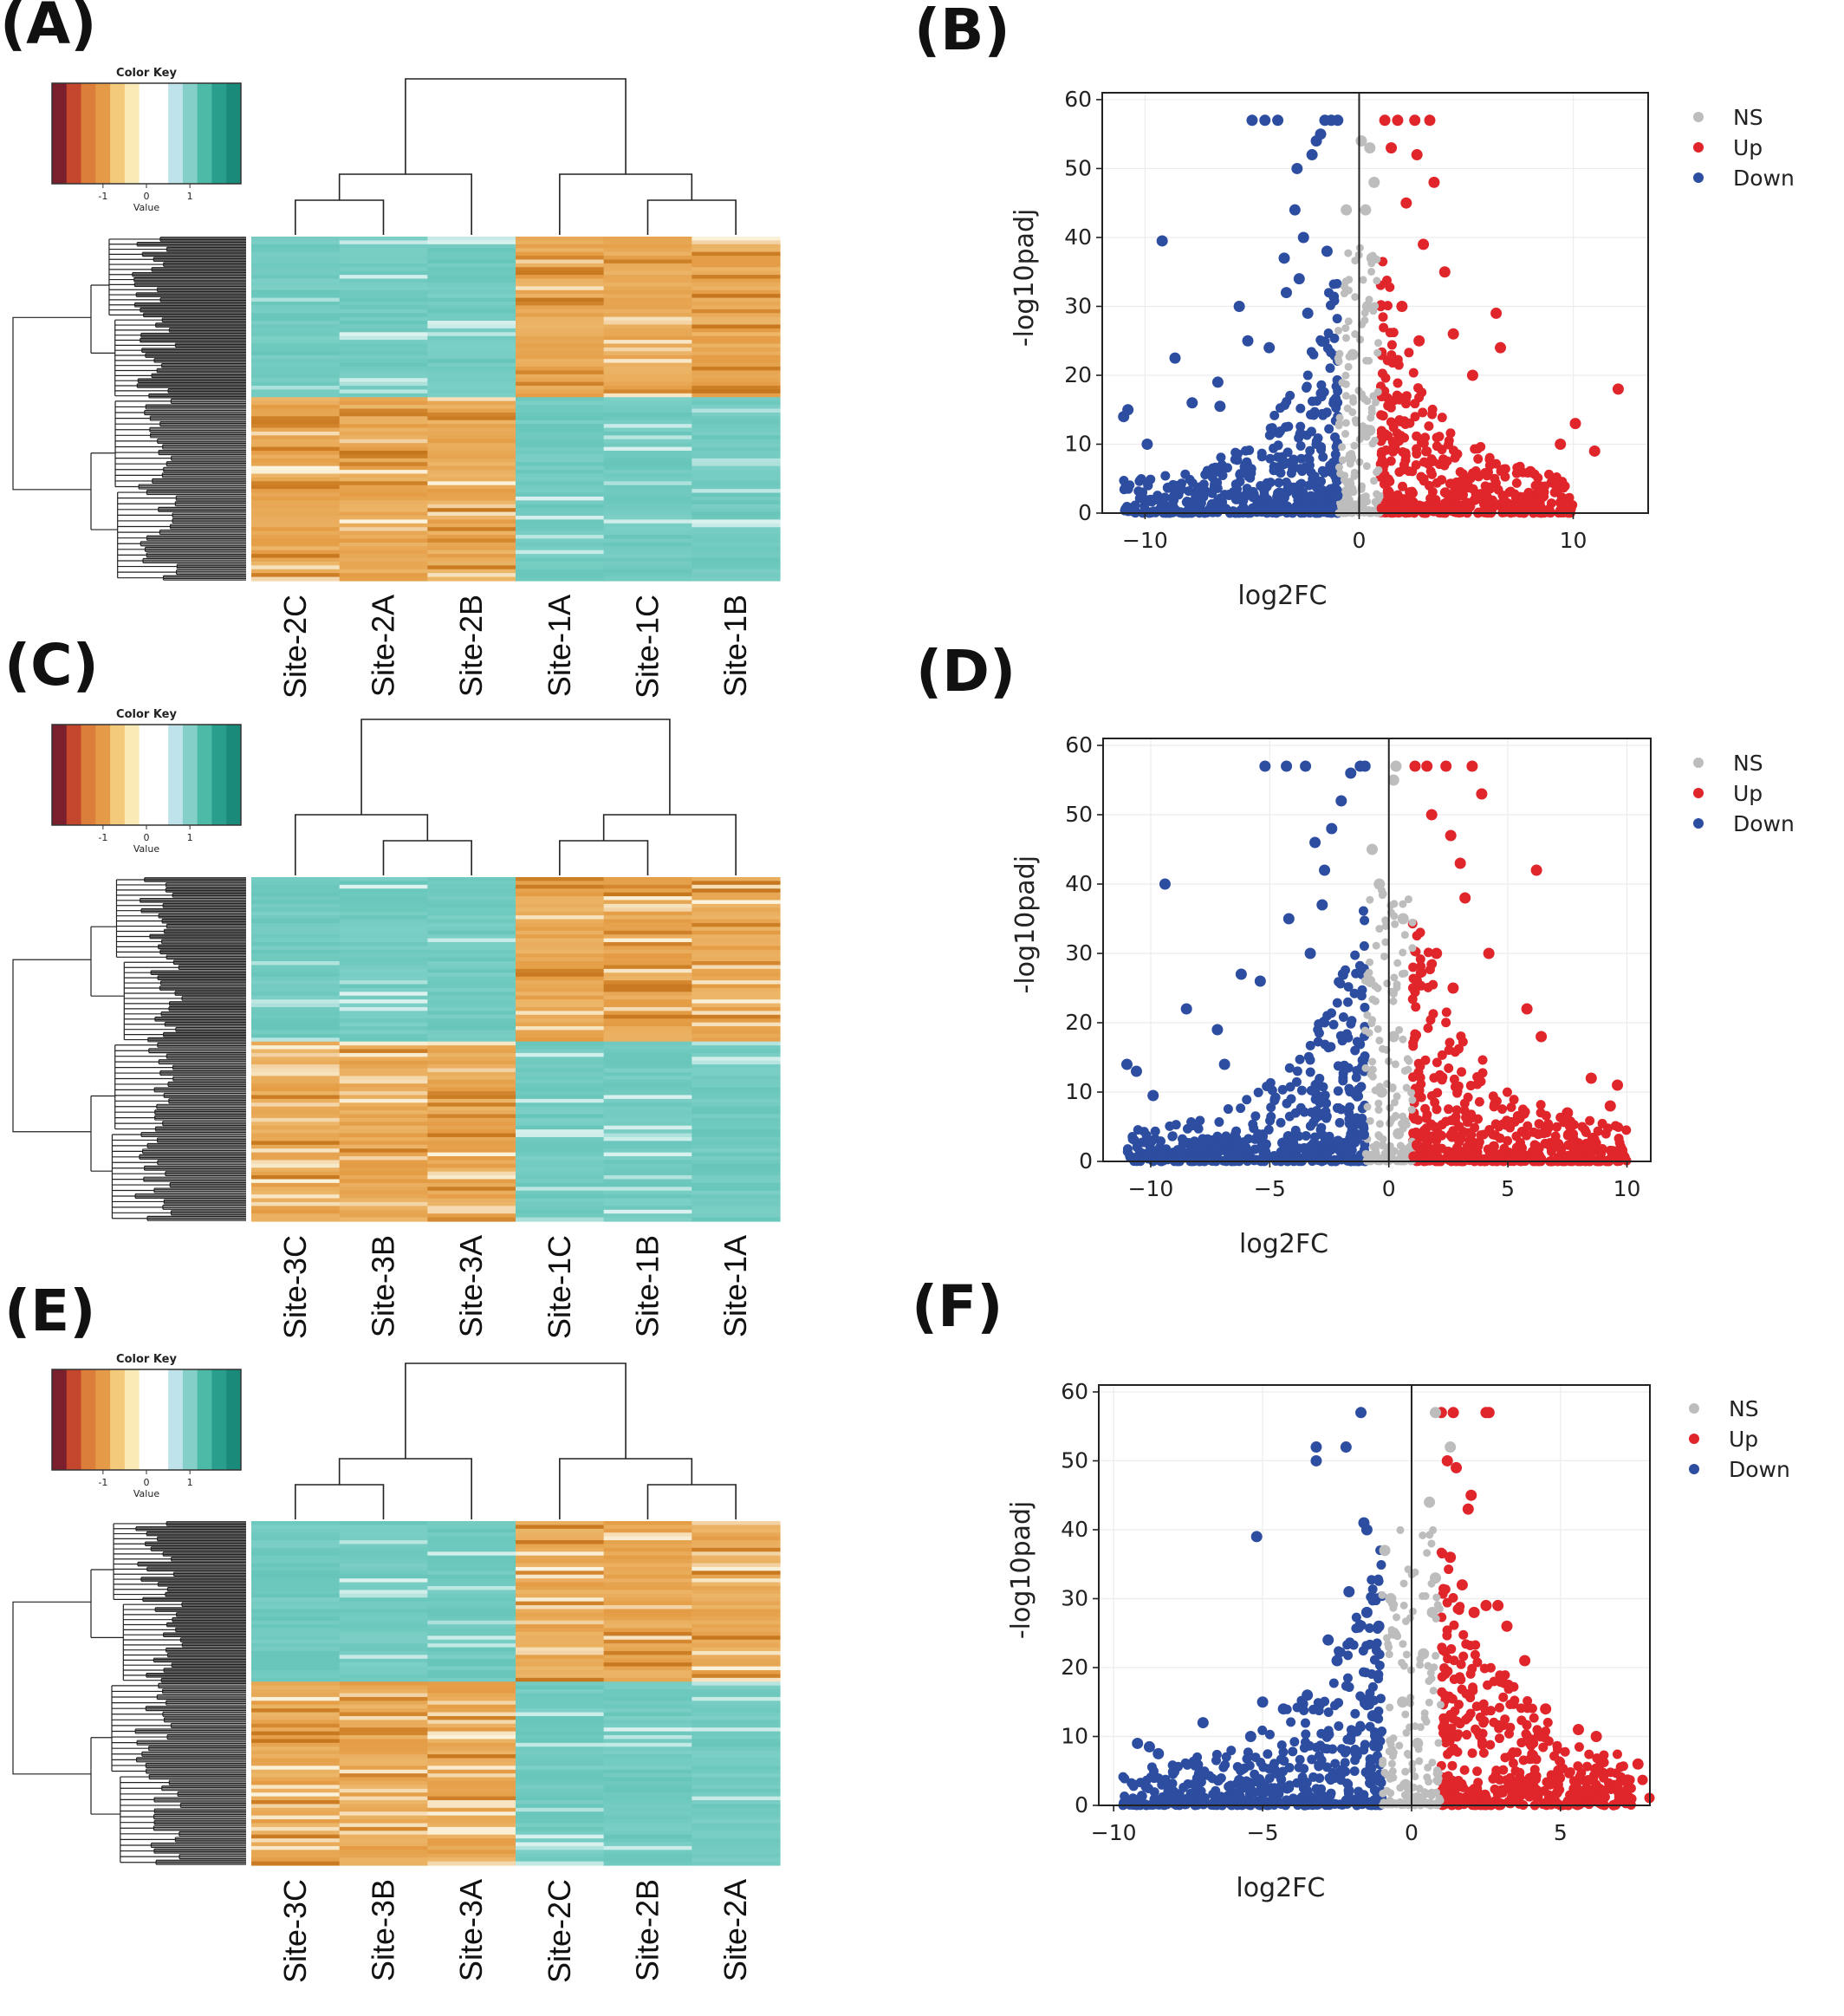  What do you see at coordinates (1282, 596) in the screenshot?
I see `x-axis-title: log2FC` at bounding box center [1282, 596].